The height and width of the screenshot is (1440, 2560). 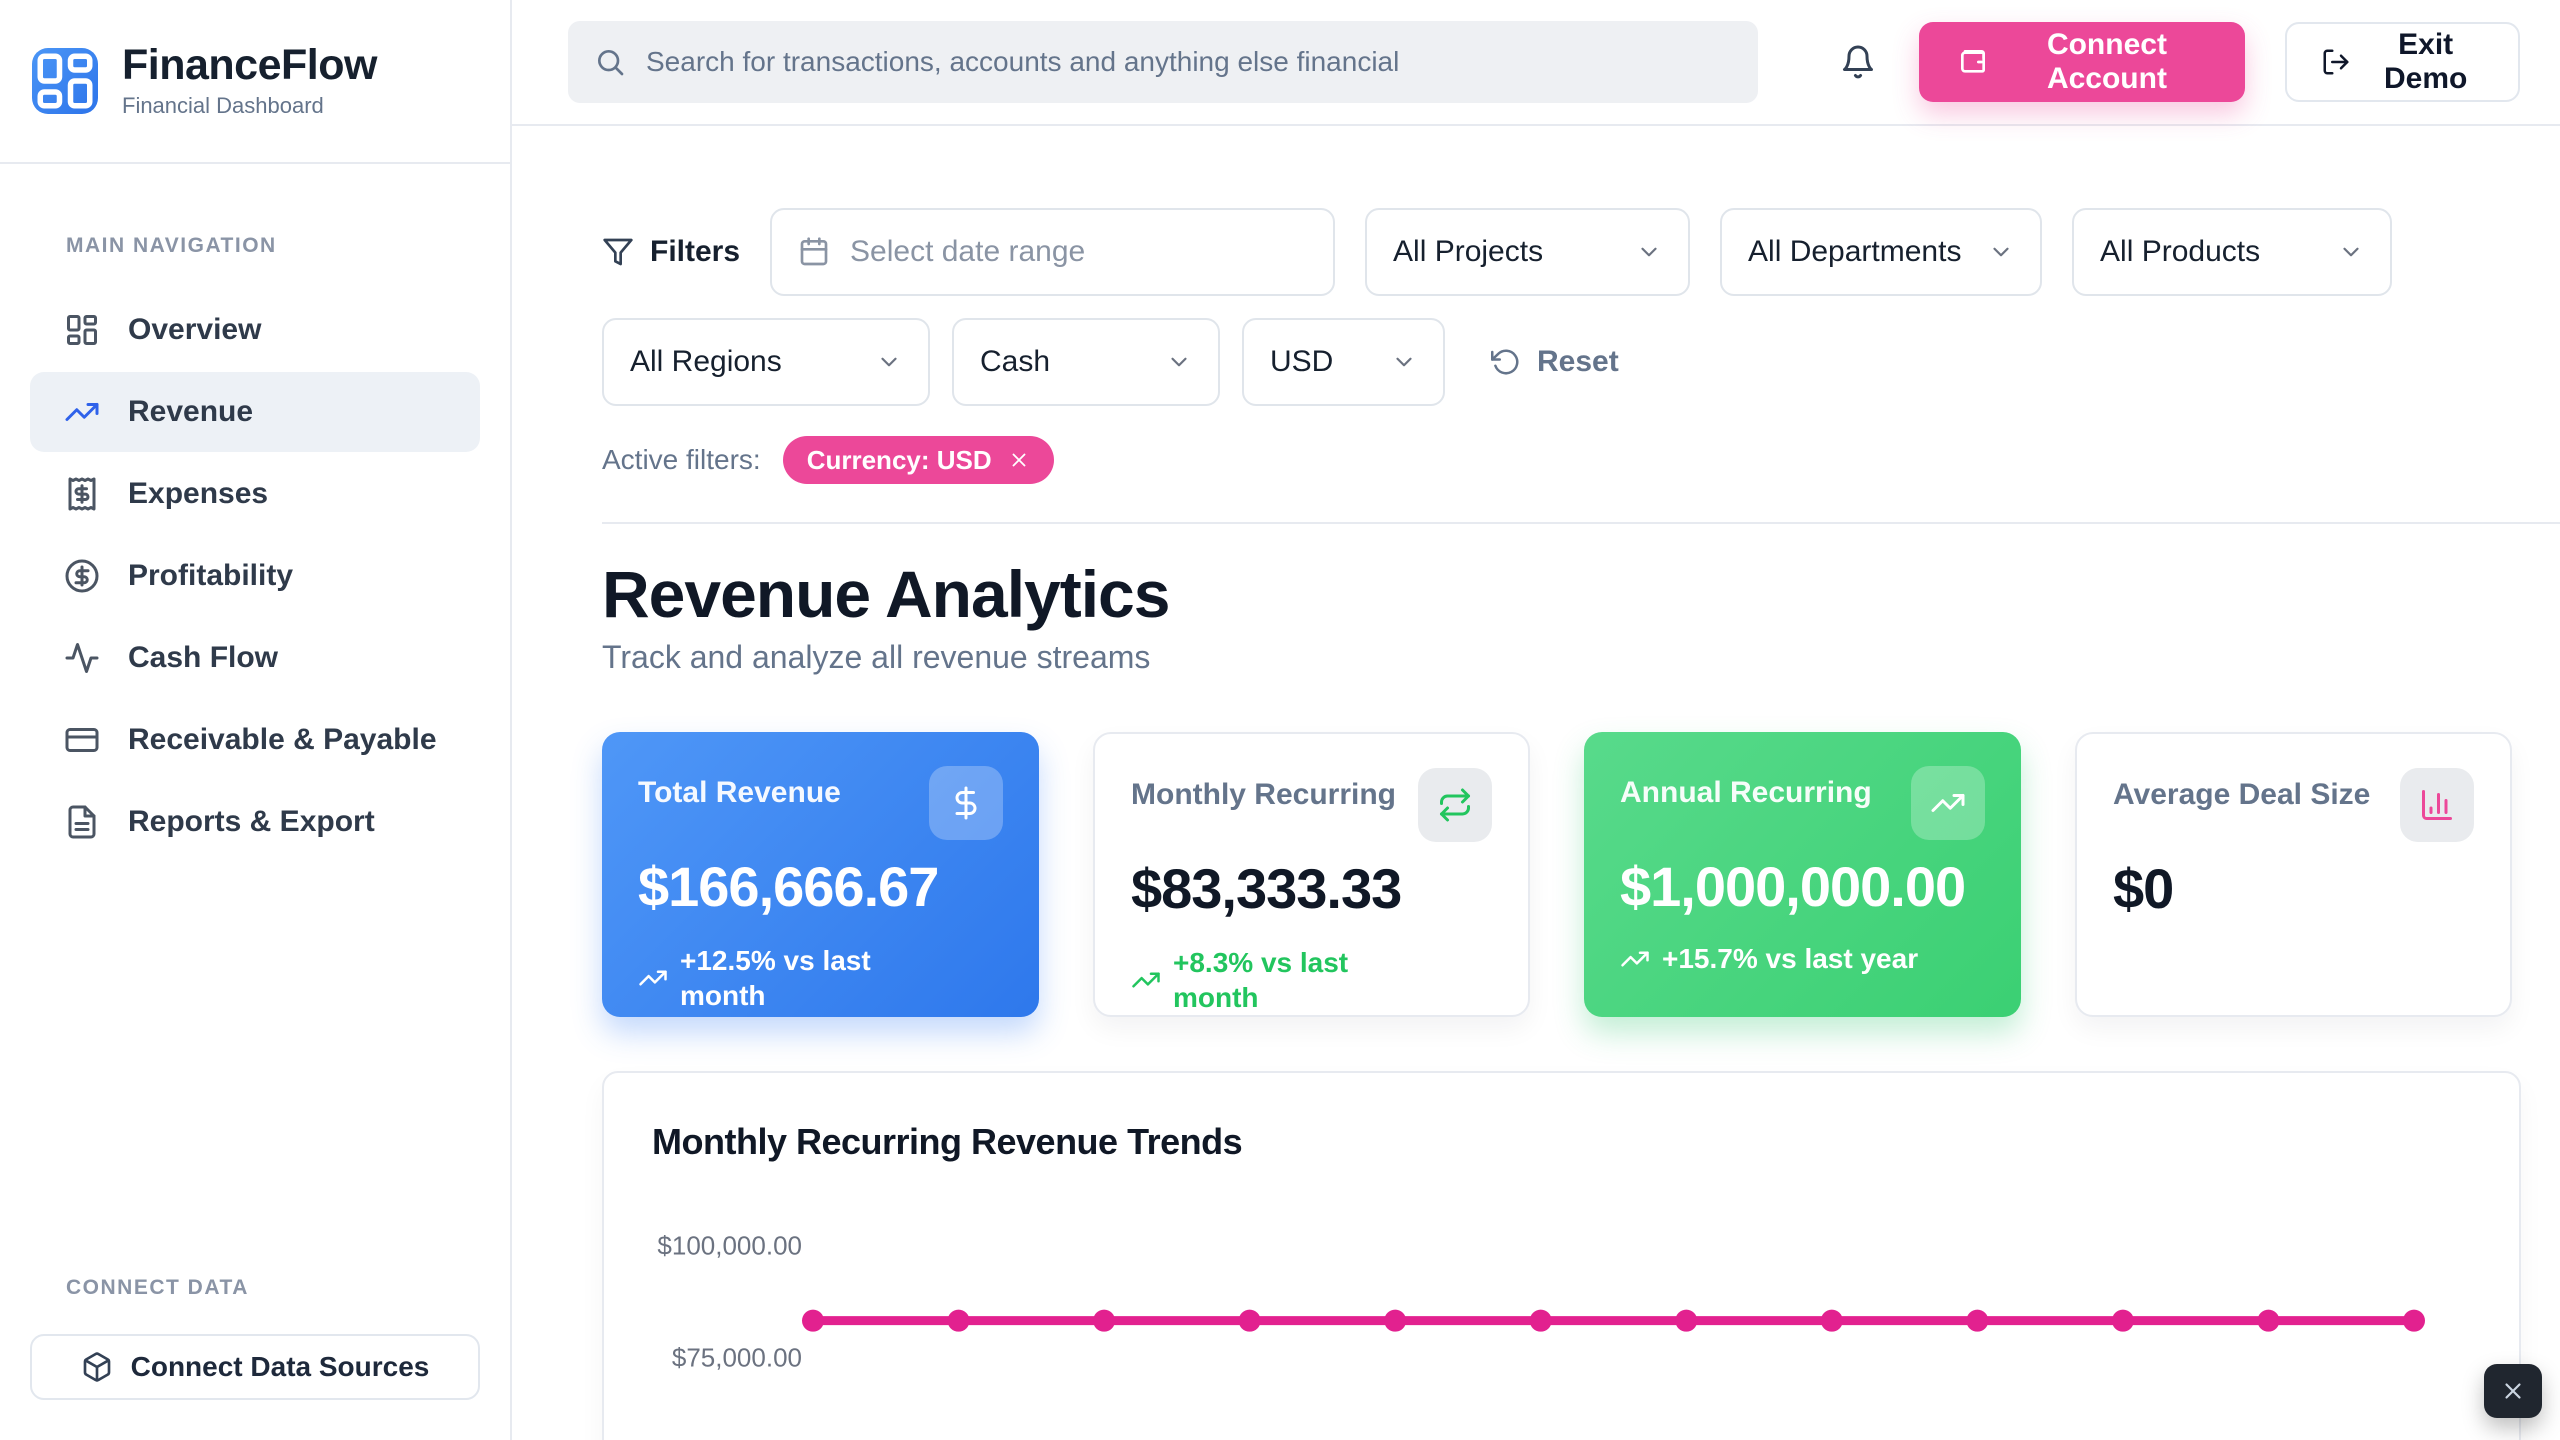 I want to click on kpi-label: Monthly Recurring, so click(x=1264, y=795).